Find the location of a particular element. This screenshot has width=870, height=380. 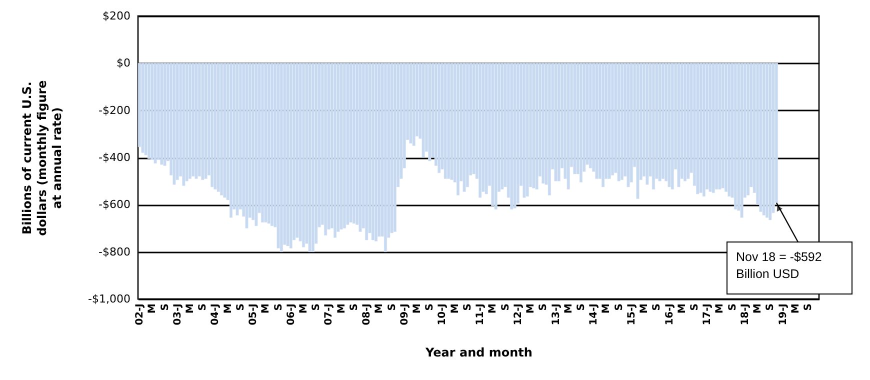

y-tick-label: $0 is located at coordinates (123, 63).